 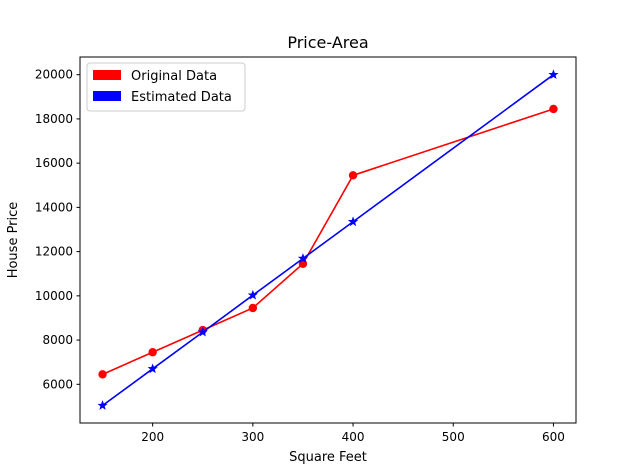 I want to click on legend-label-original: Original Data, so click(x=174, y=76).